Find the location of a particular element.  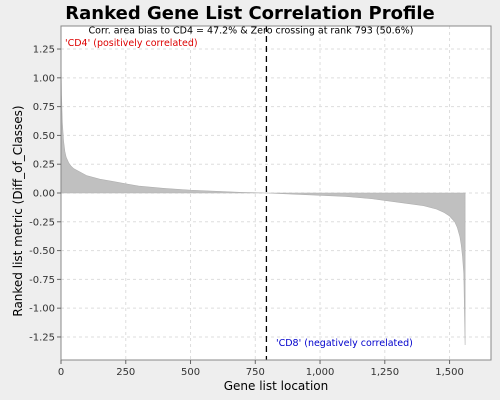

y-tick-label: 0.25 is located at coordinates (44, 165).